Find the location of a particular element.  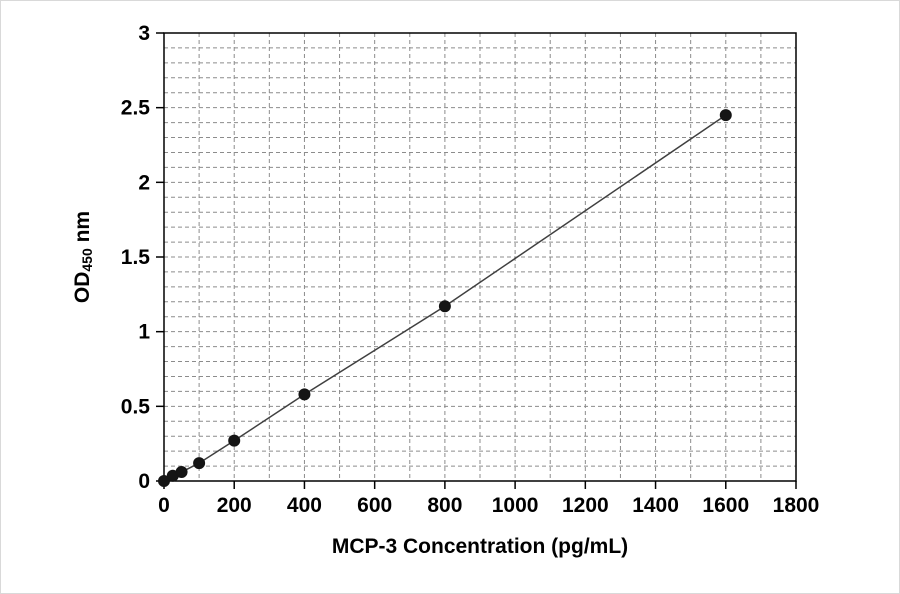

x-tick-label: 1400 is located at coordinates (655, 505).